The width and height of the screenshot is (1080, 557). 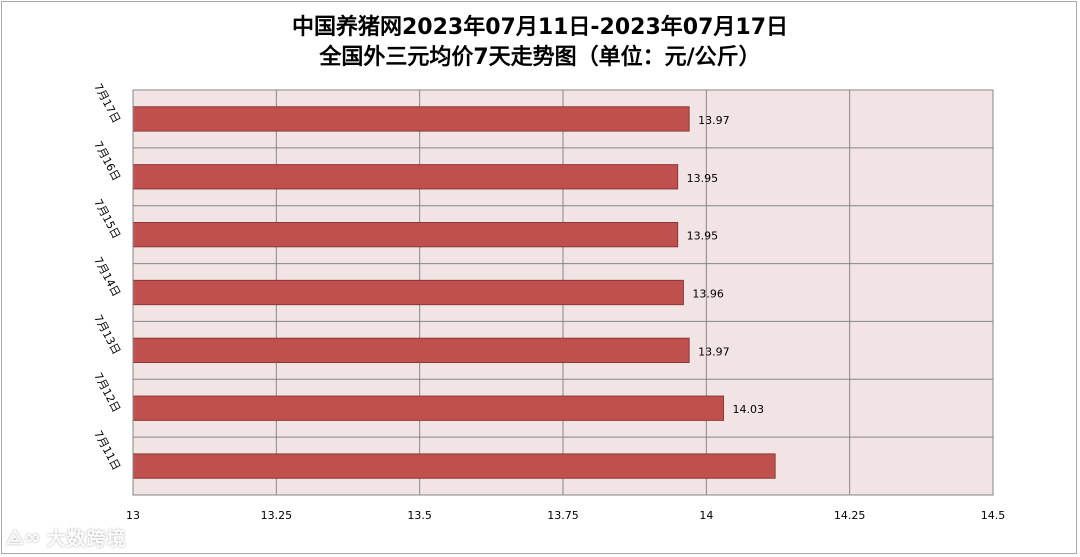 I want to click on chart-title-line1: 中国养猪网2023年07月11日-2023年07月17日, so click(x=540, y=27).